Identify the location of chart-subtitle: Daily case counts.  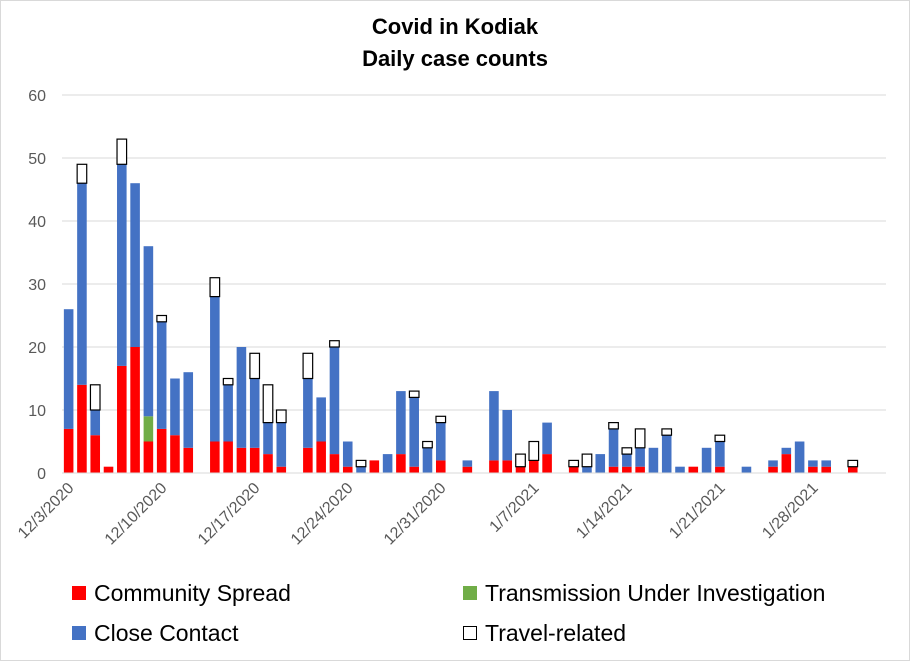
(455, 58).